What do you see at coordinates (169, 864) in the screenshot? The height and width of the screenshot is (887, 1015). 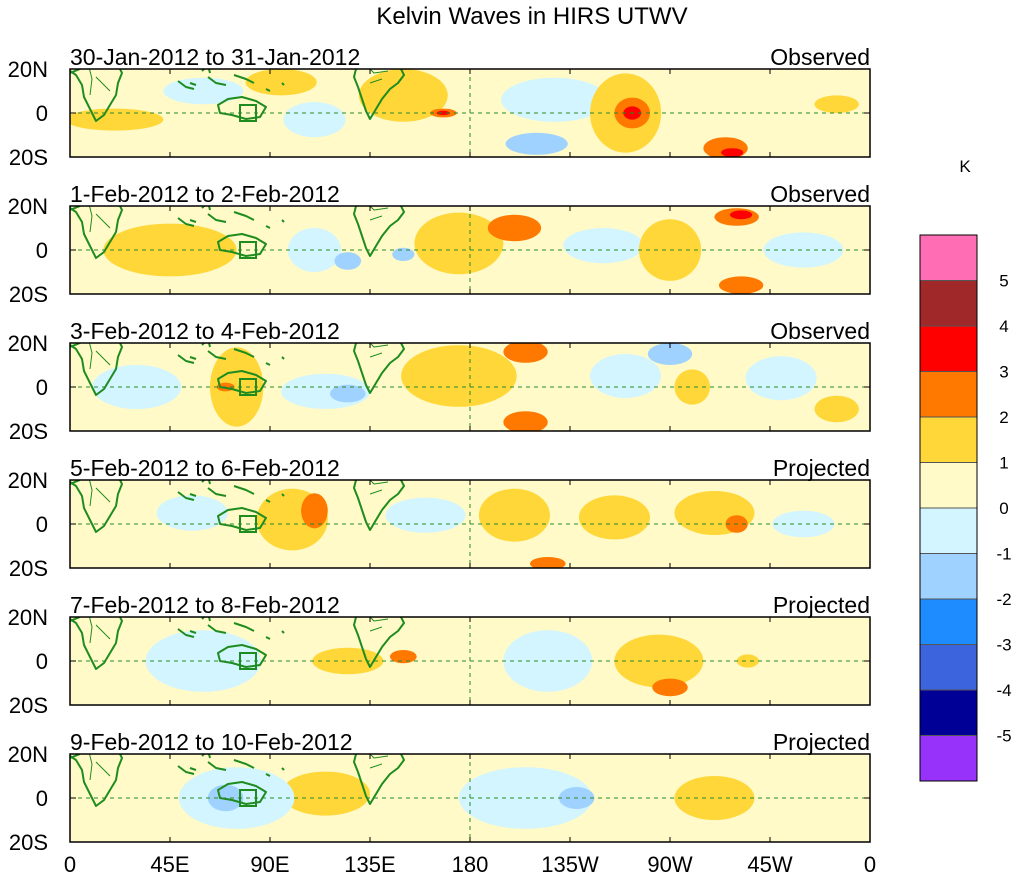 I see `lon-tick-label: 45E` at bounding box center [169, 864].